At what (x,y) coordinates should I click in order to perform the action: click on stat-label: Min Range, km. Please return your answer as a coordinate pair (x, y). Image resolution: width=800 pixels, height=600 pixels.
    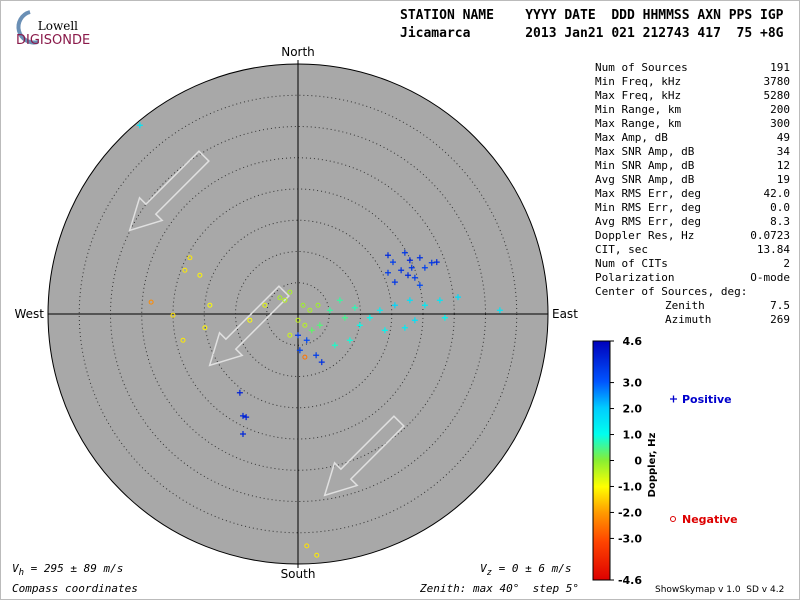
    Looking at the image, I should click on (638, 109).